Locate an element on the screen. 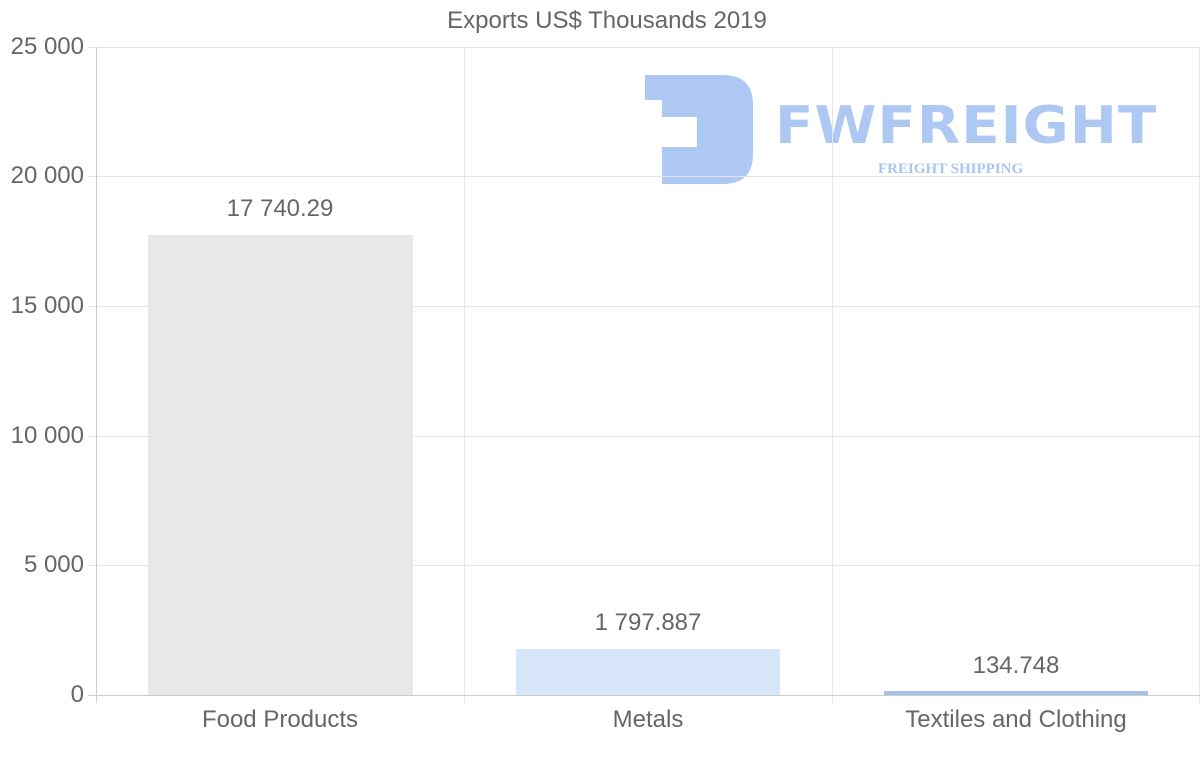  fwfreight-watermark: FWFREIGHT FREIGHT SHIPPING is located at coordinates (900, 129).